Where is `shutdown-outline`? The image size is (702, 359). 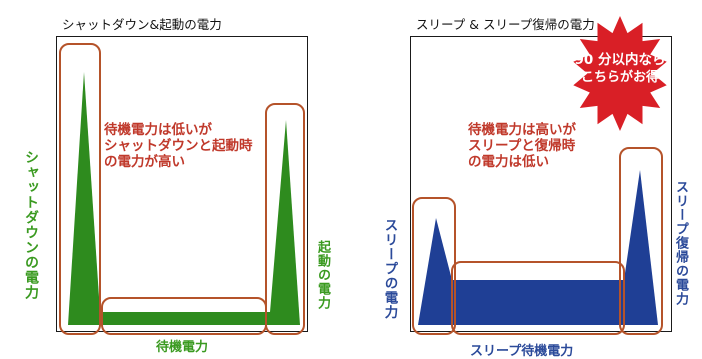
shutdown-outline is located at coordinates (80, 189).